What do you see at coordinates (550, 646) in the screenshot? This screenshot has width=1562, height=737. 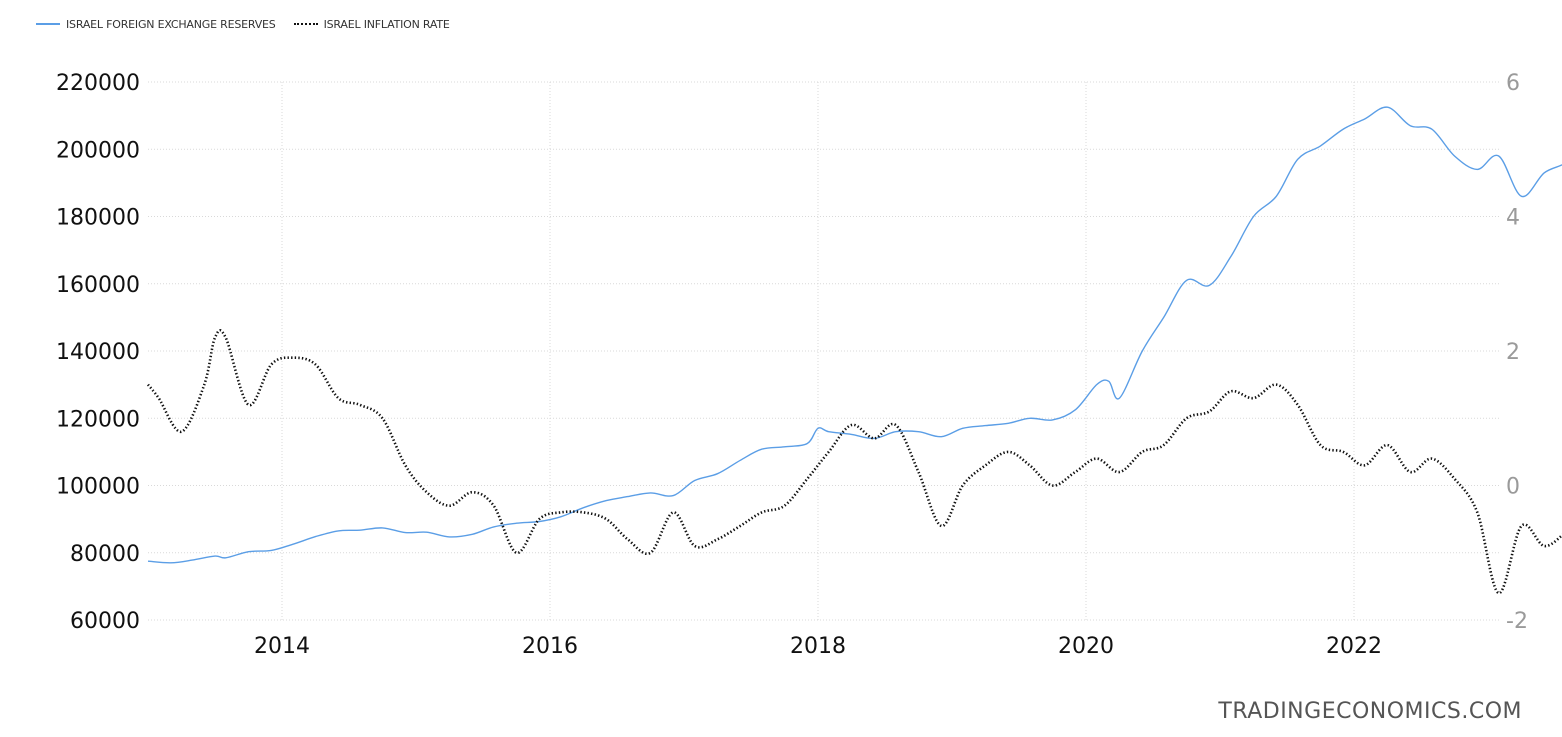 I see `x-tick-label: 2016` at bounding box center [550, 646].